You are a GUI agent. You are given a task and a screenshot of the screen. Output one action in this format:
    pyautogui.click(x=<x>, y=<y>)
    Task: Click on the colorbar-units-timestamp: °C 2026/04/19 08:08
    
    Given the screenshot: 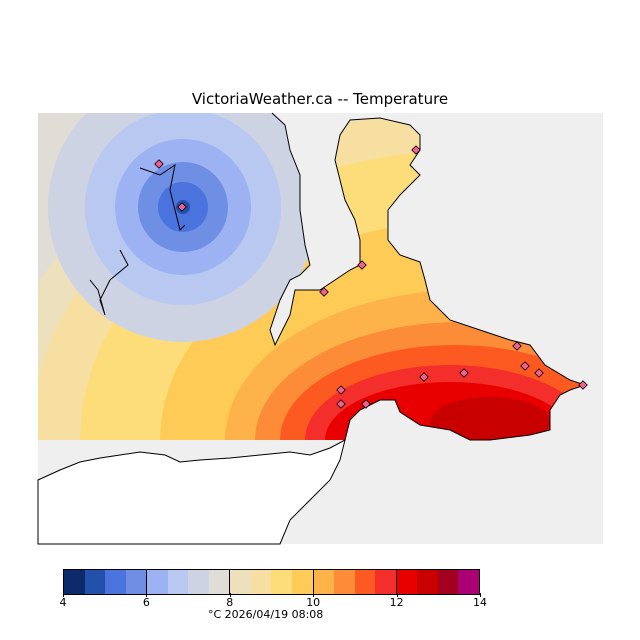 What is the action you would take?
    pyautogui.click(x=266, y=614)
    